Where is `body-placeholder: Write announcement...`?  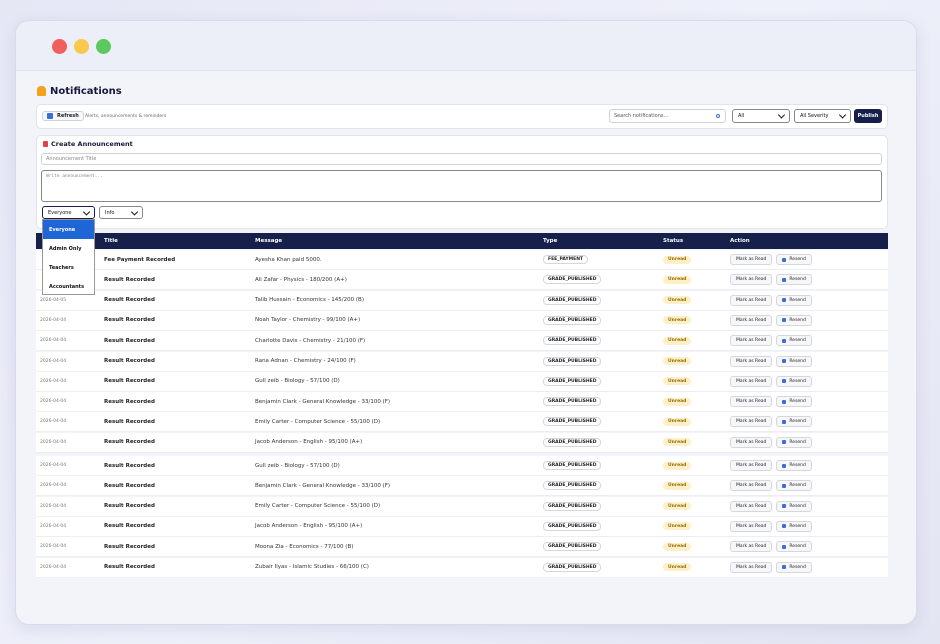 body-placeholder: Write announcement... is located at coordinates (74, 176).